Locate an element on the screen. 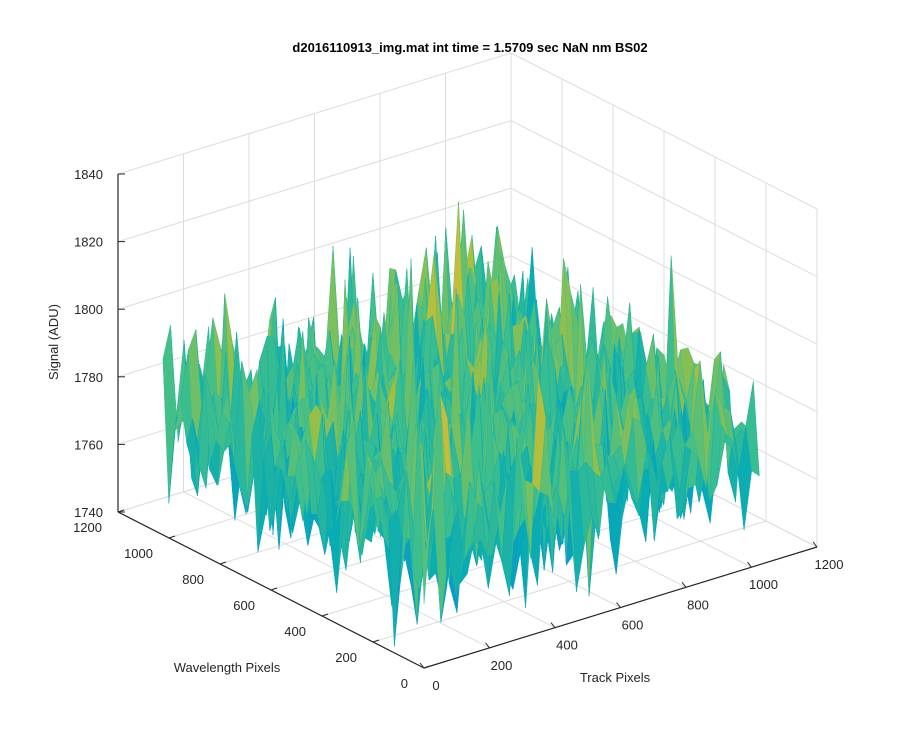  x-tick-label: 200 is located at coordinates (502, 665).